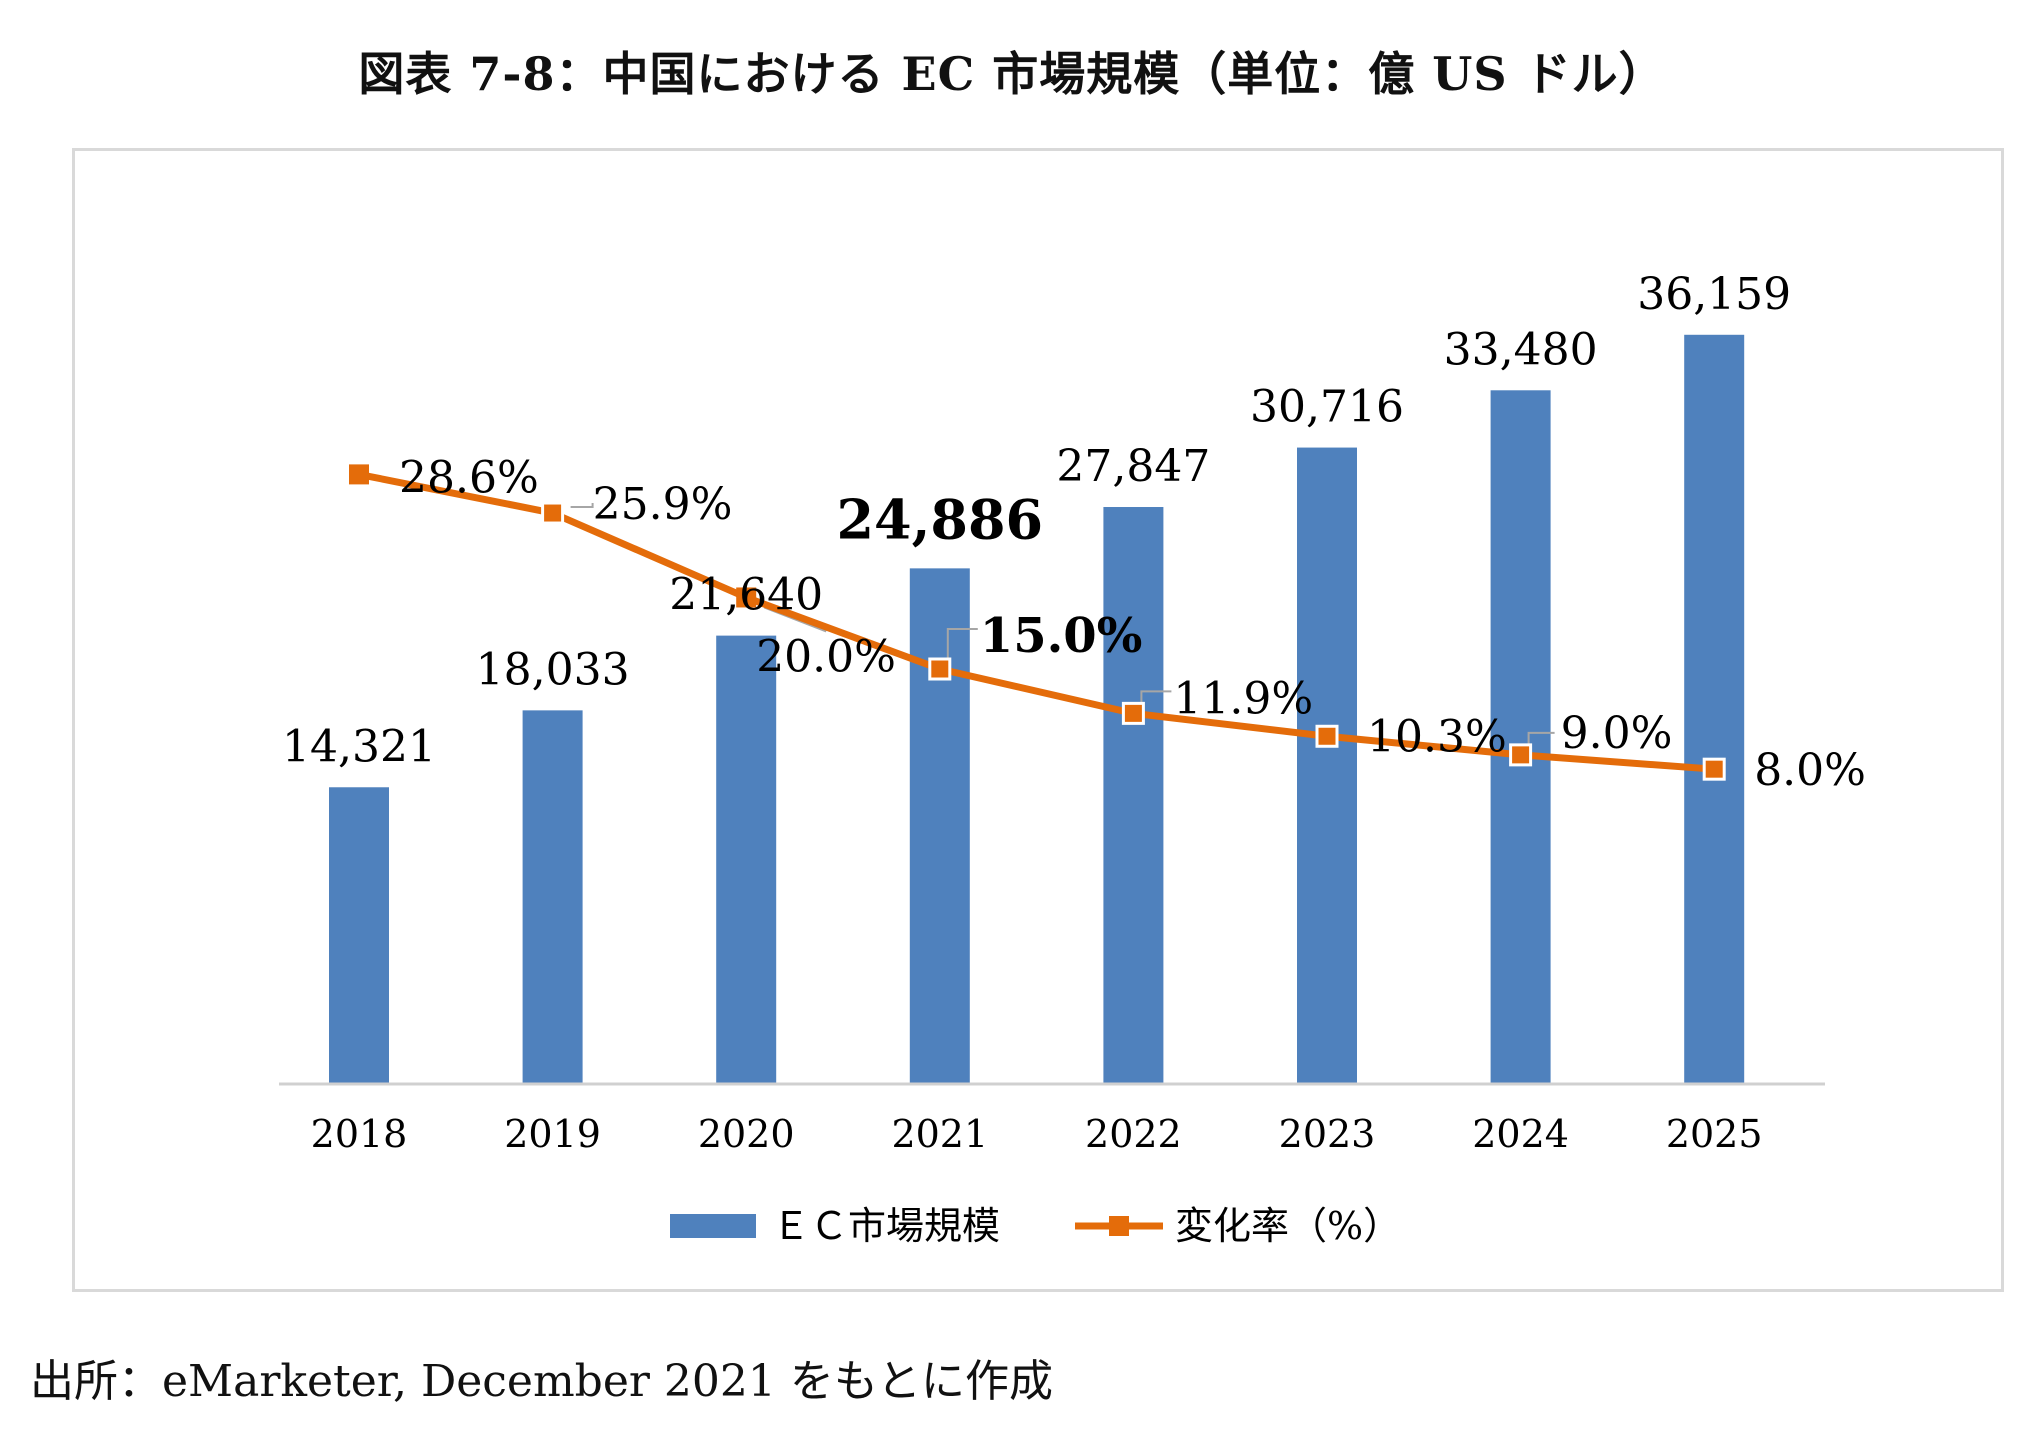 This screenshot has height=1436, width=2024. I want to click on label-leader-line-2022, so click(1156, 697).